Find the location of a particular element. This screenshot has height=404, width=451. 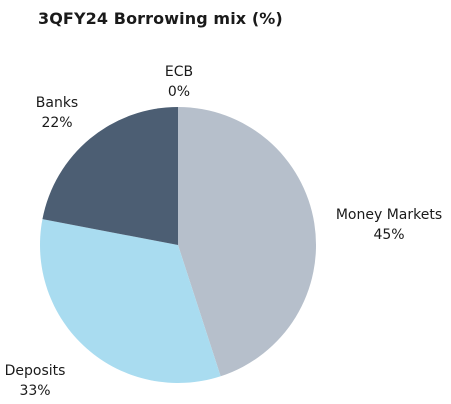

chart-title: 3QFY24 Borrowing mix (%) is located at coordinates (160, 18).